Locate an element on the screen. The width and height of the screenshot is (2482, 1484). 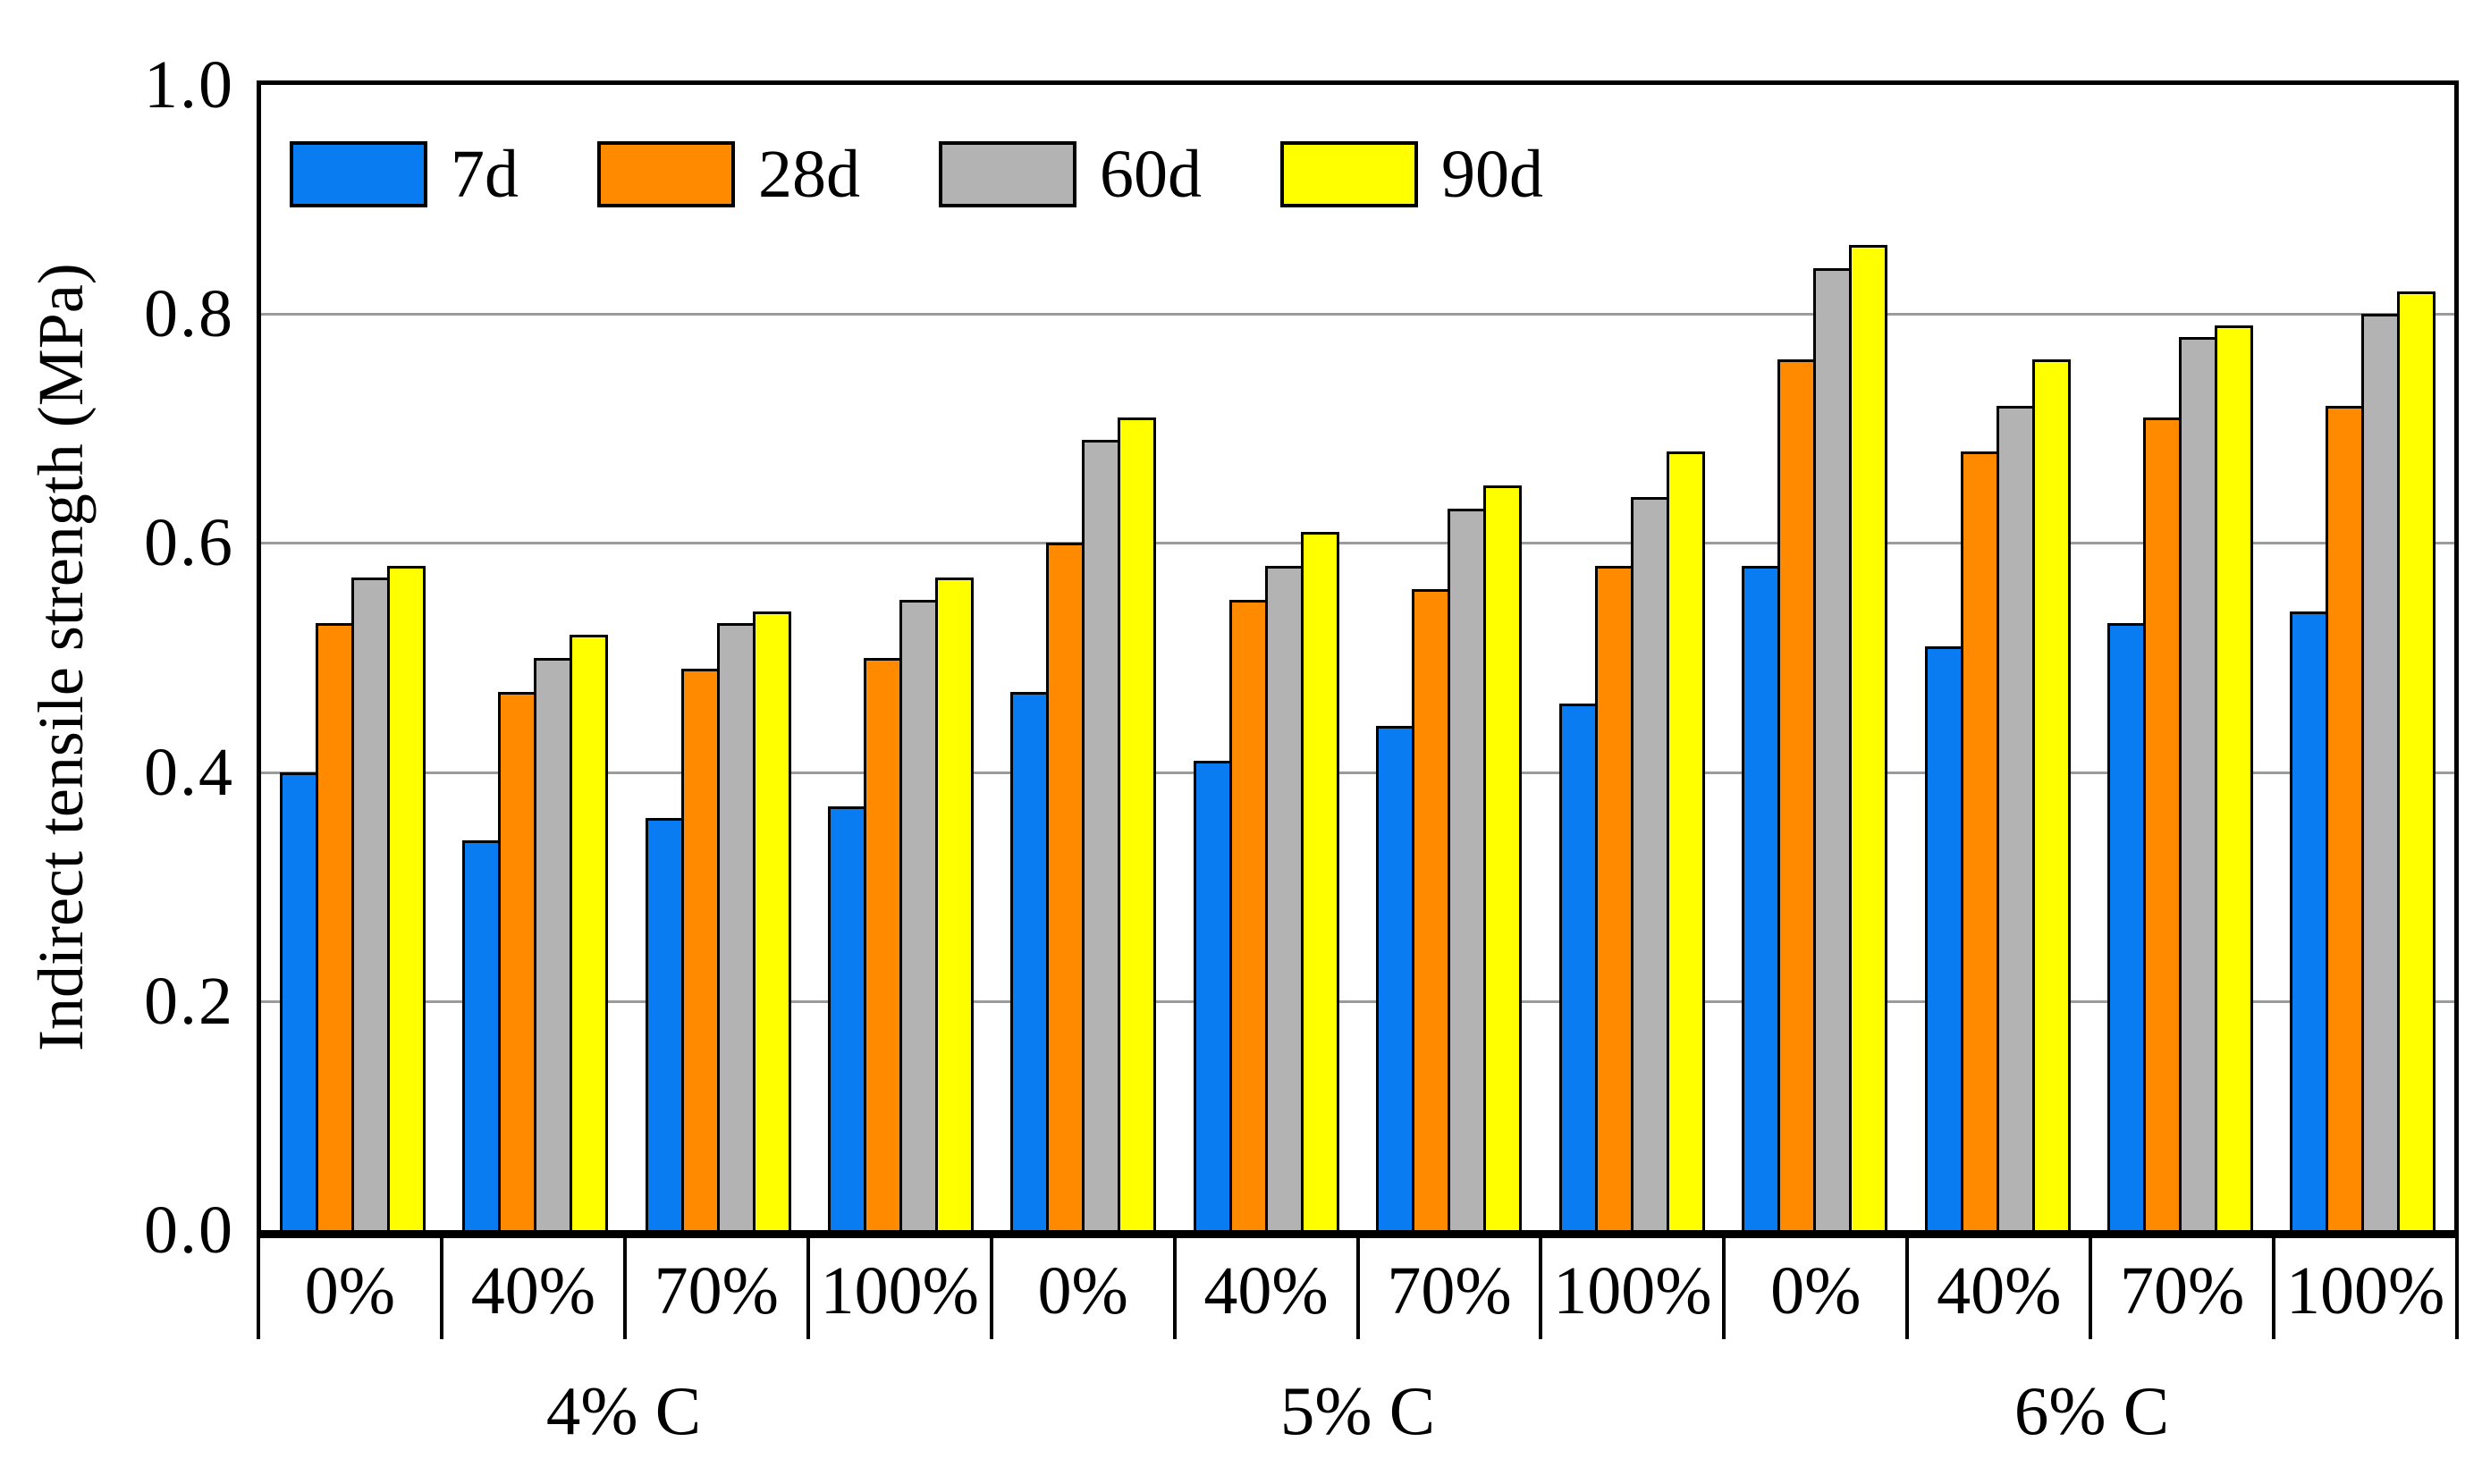
bar-28d-0%-g9 is located at coordinates (1797, 794).